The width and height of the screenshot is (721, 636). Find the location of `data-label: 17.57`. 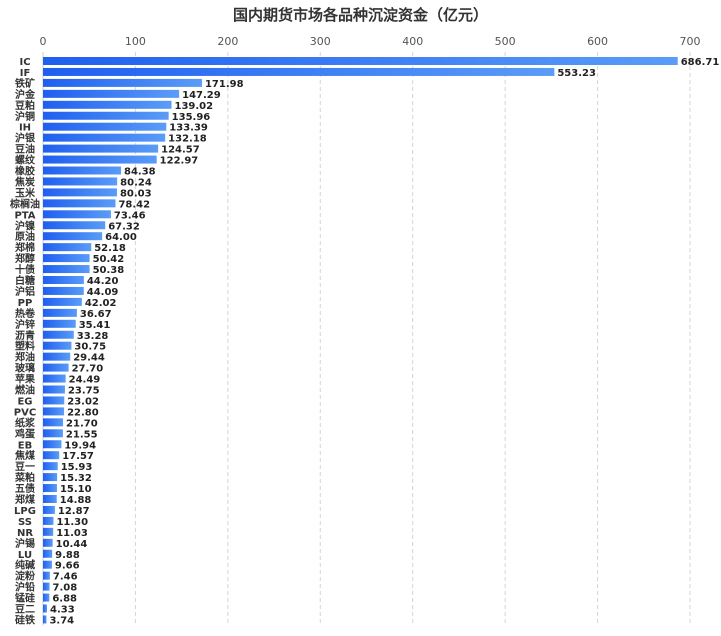

data-label: 17.57 is located at coordinates (78, 456).